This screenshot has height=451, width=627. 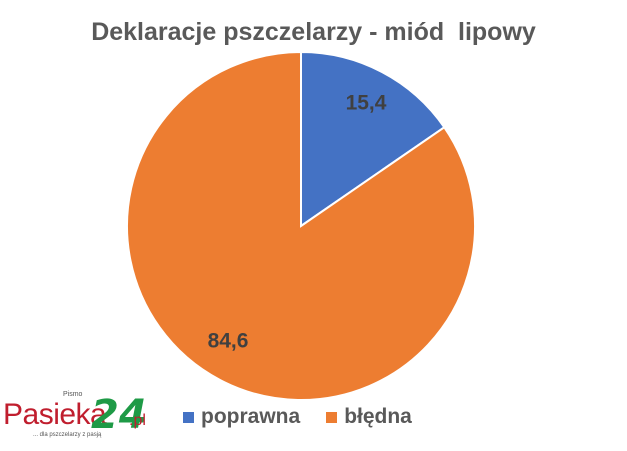 I want to click on logo-top-text: Pismo, so click(x=73, y=394).